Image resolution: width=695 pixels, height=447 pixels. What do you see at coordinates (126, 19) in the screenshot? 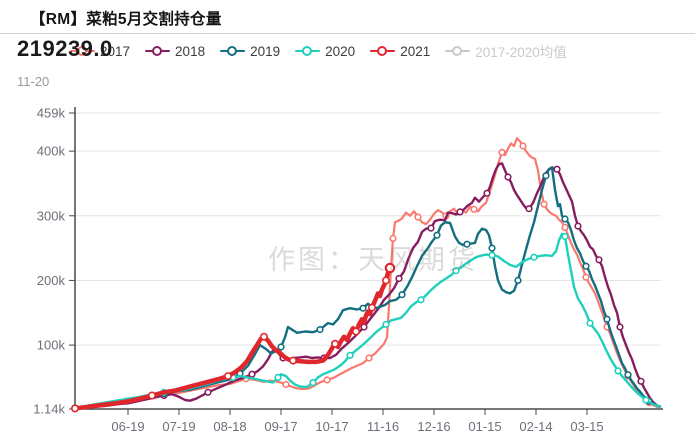
I see `chart-title: 【RM】菜粕5月交割持仓量` at bounding box center [126, 19].